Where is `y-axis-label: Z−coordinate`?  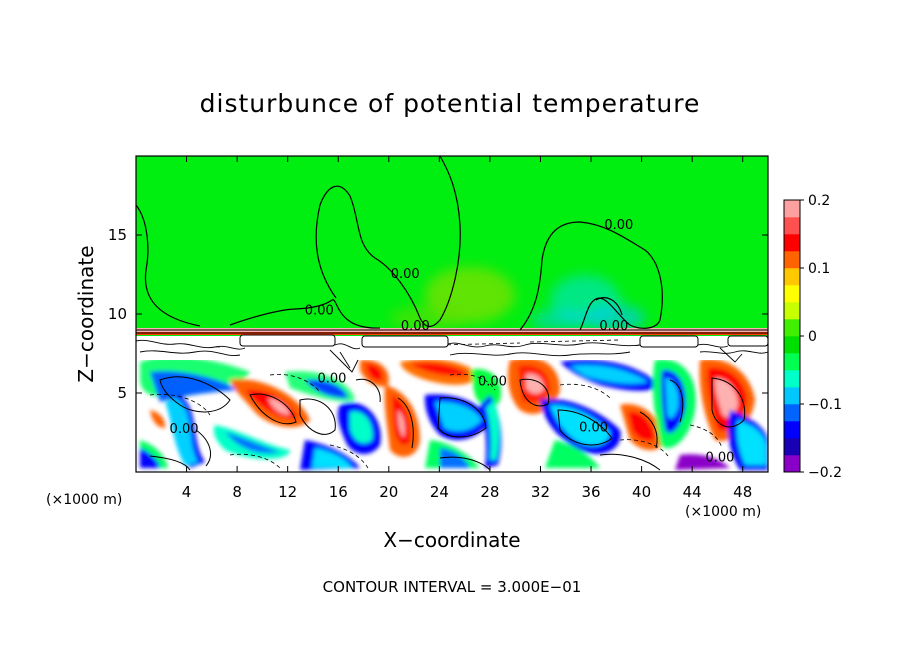 y-axis-label: Z−coordinate is located at coordinates (86, 313).